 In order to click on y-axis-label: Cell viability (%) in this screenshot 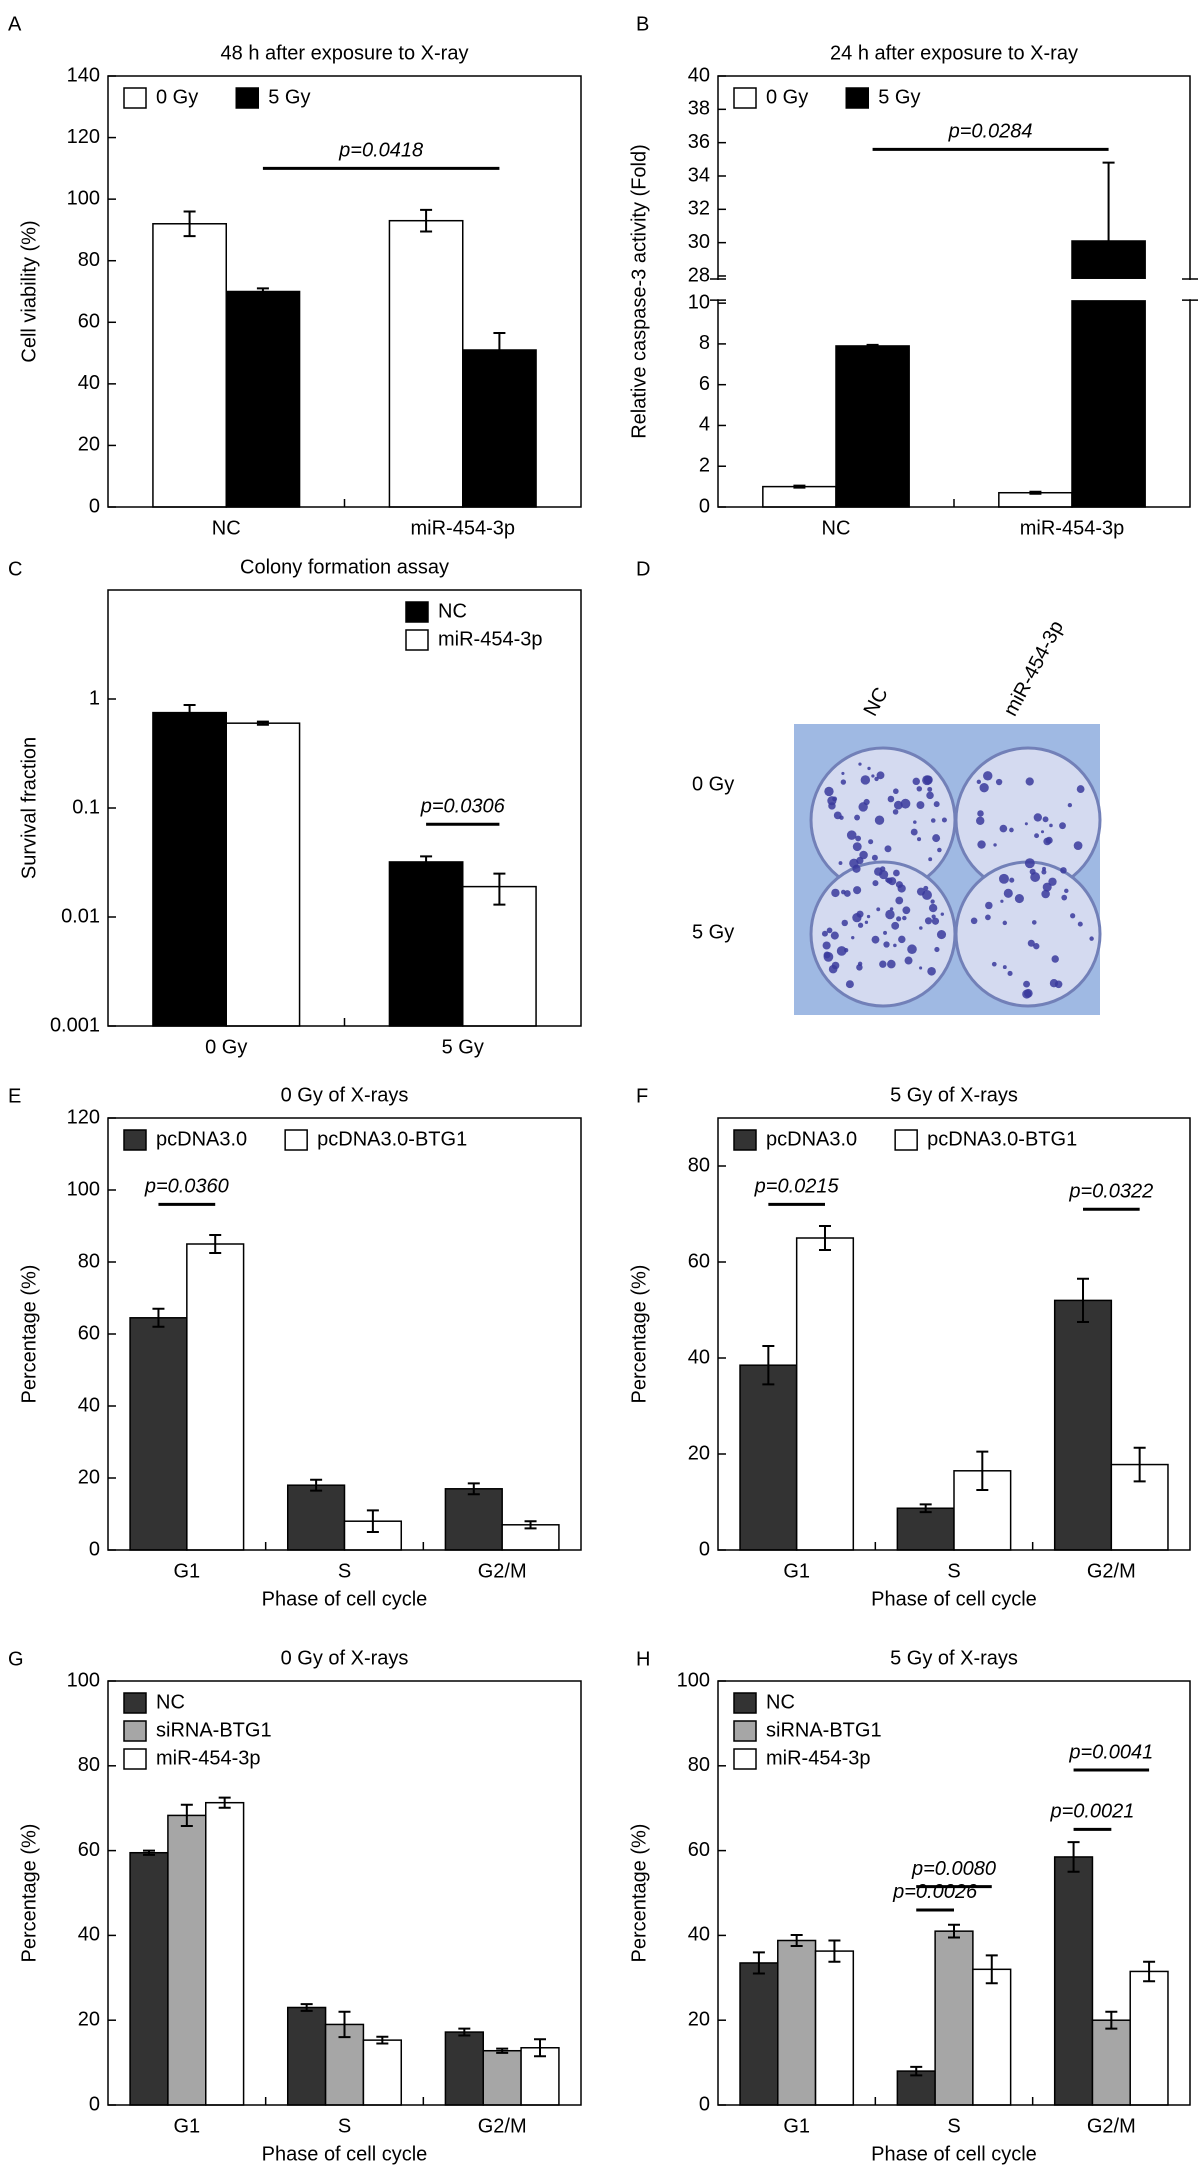, I will do `click(29, 291)`.